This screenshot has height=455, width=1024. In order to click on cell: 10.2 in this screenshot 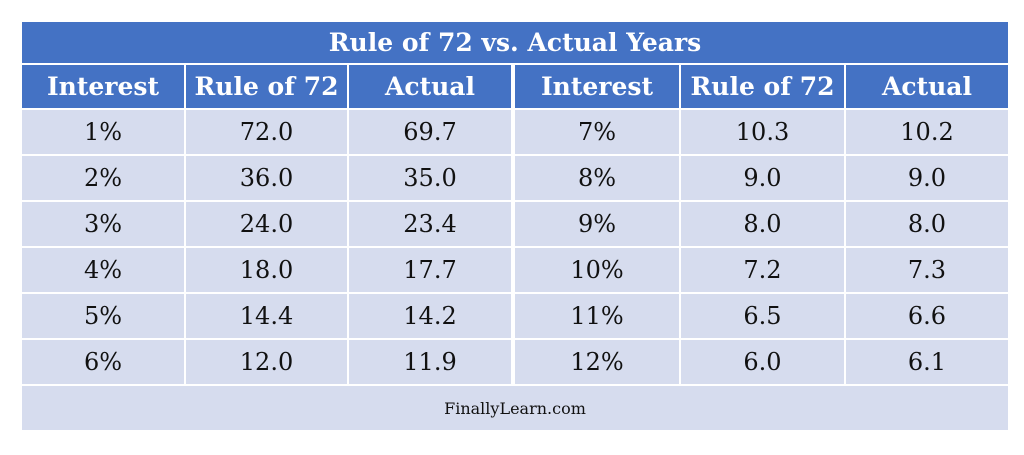, I will do `click(926, 132)`.